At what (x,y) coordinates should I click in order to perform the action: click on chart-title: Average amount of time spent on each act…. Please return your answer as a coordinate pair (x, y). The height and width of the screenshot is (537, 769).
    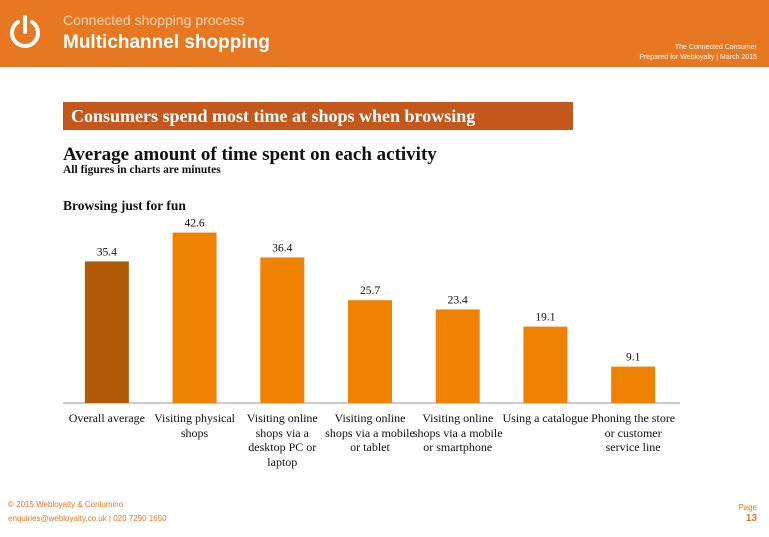
    Looking at the image, I should click on (250, 154).